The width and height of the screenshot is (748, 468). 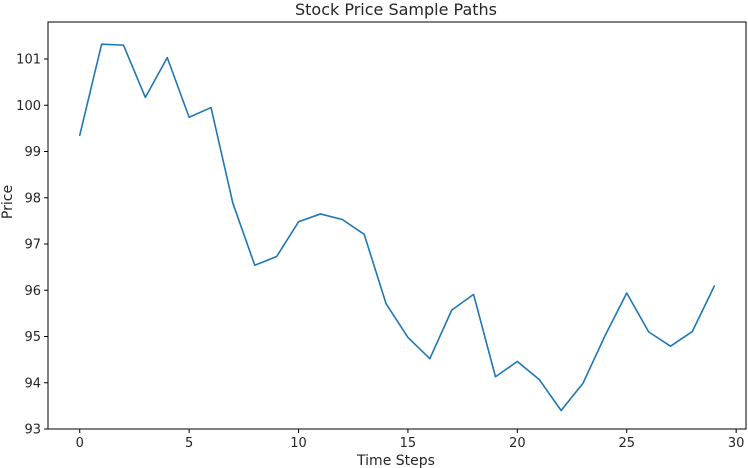 What do you see at coordinates (736, 443) in the screenshot?
I see `x-tick-label: 30` at bounding box center [736, 443].